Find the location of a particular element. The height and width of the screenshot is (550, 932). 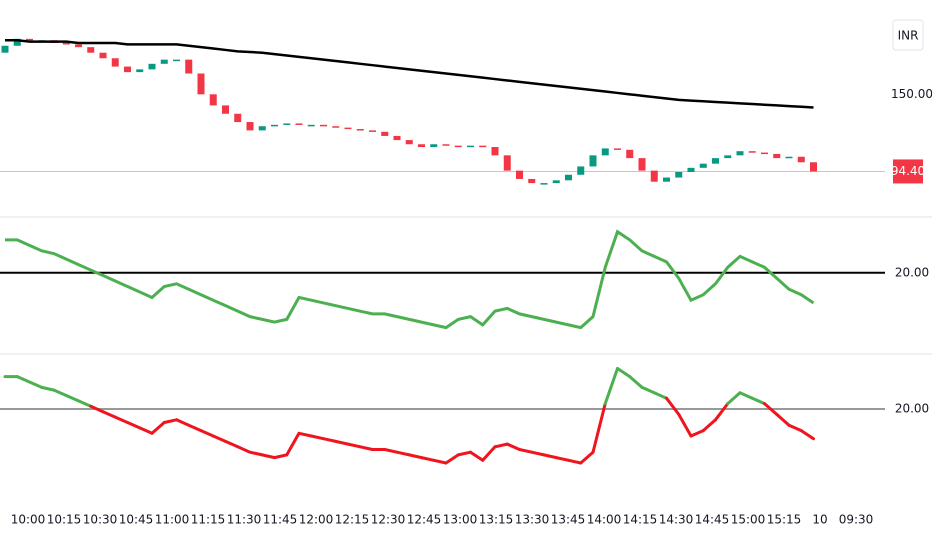

x-tick-label: 10 is located at coordinates (819, 520).